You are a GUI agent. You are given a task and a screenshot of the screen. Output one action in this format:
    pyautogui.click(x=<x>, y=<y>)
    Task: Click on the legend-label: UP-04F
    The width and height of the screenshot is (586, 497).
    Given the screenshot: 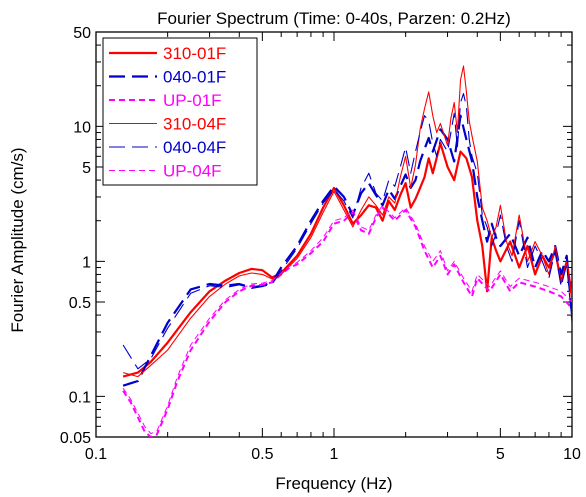 What is the action you would take?
    pyautogui.click(x=192, y=171)
    